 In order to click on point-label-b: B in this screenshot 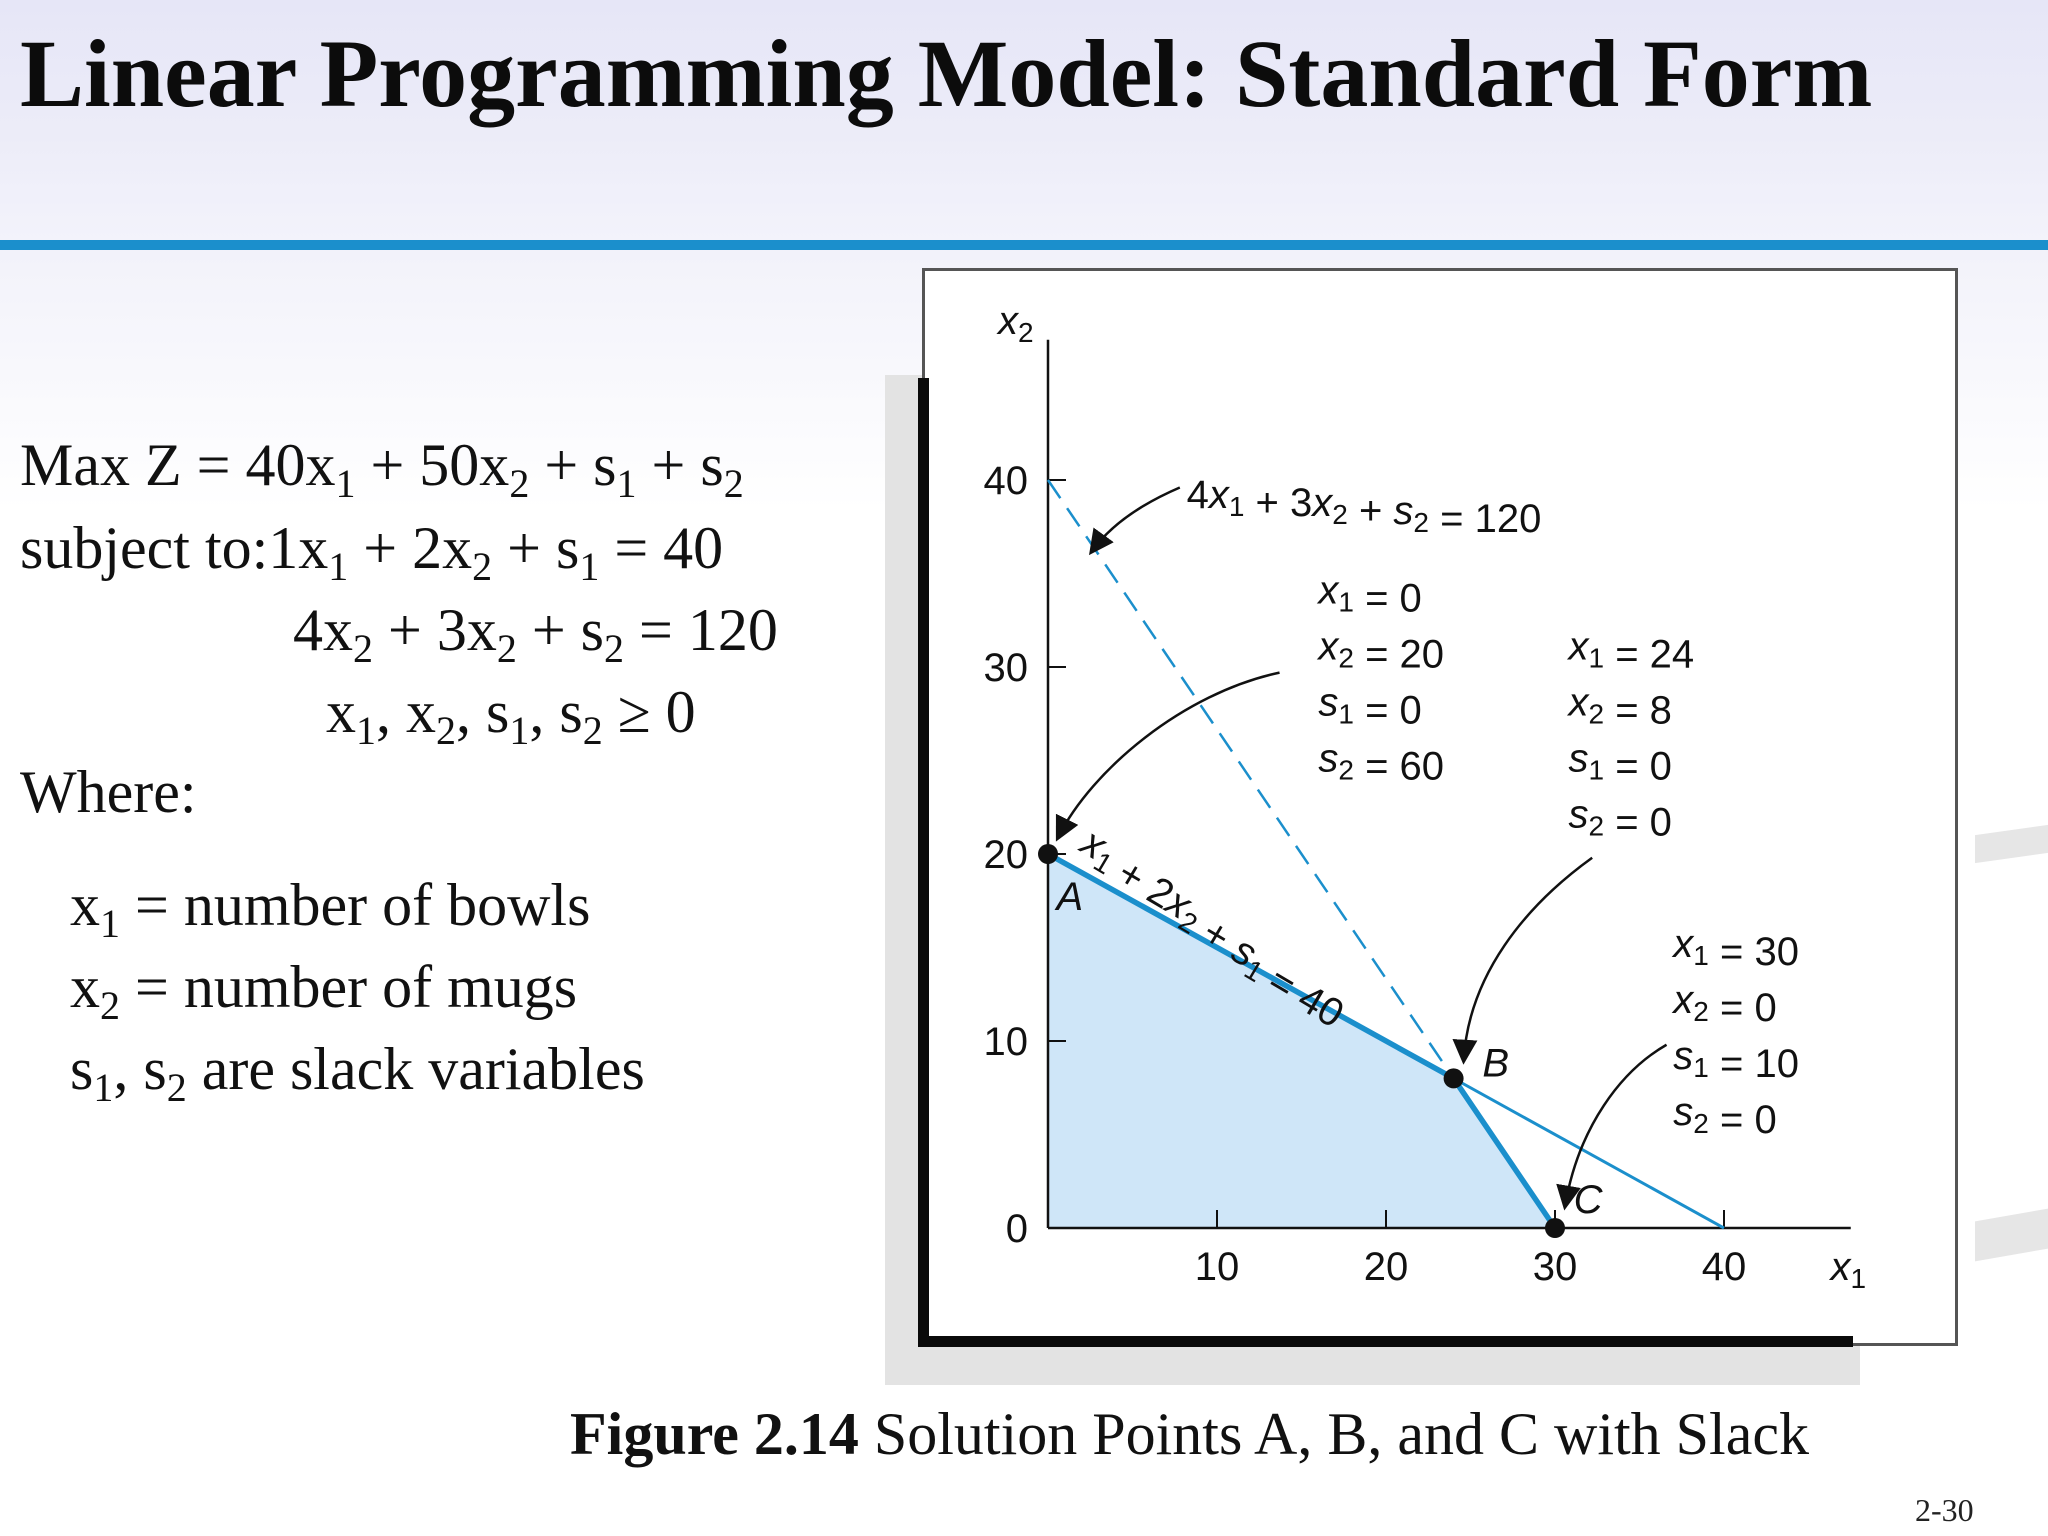, I will do `click(1495, 1064)`.